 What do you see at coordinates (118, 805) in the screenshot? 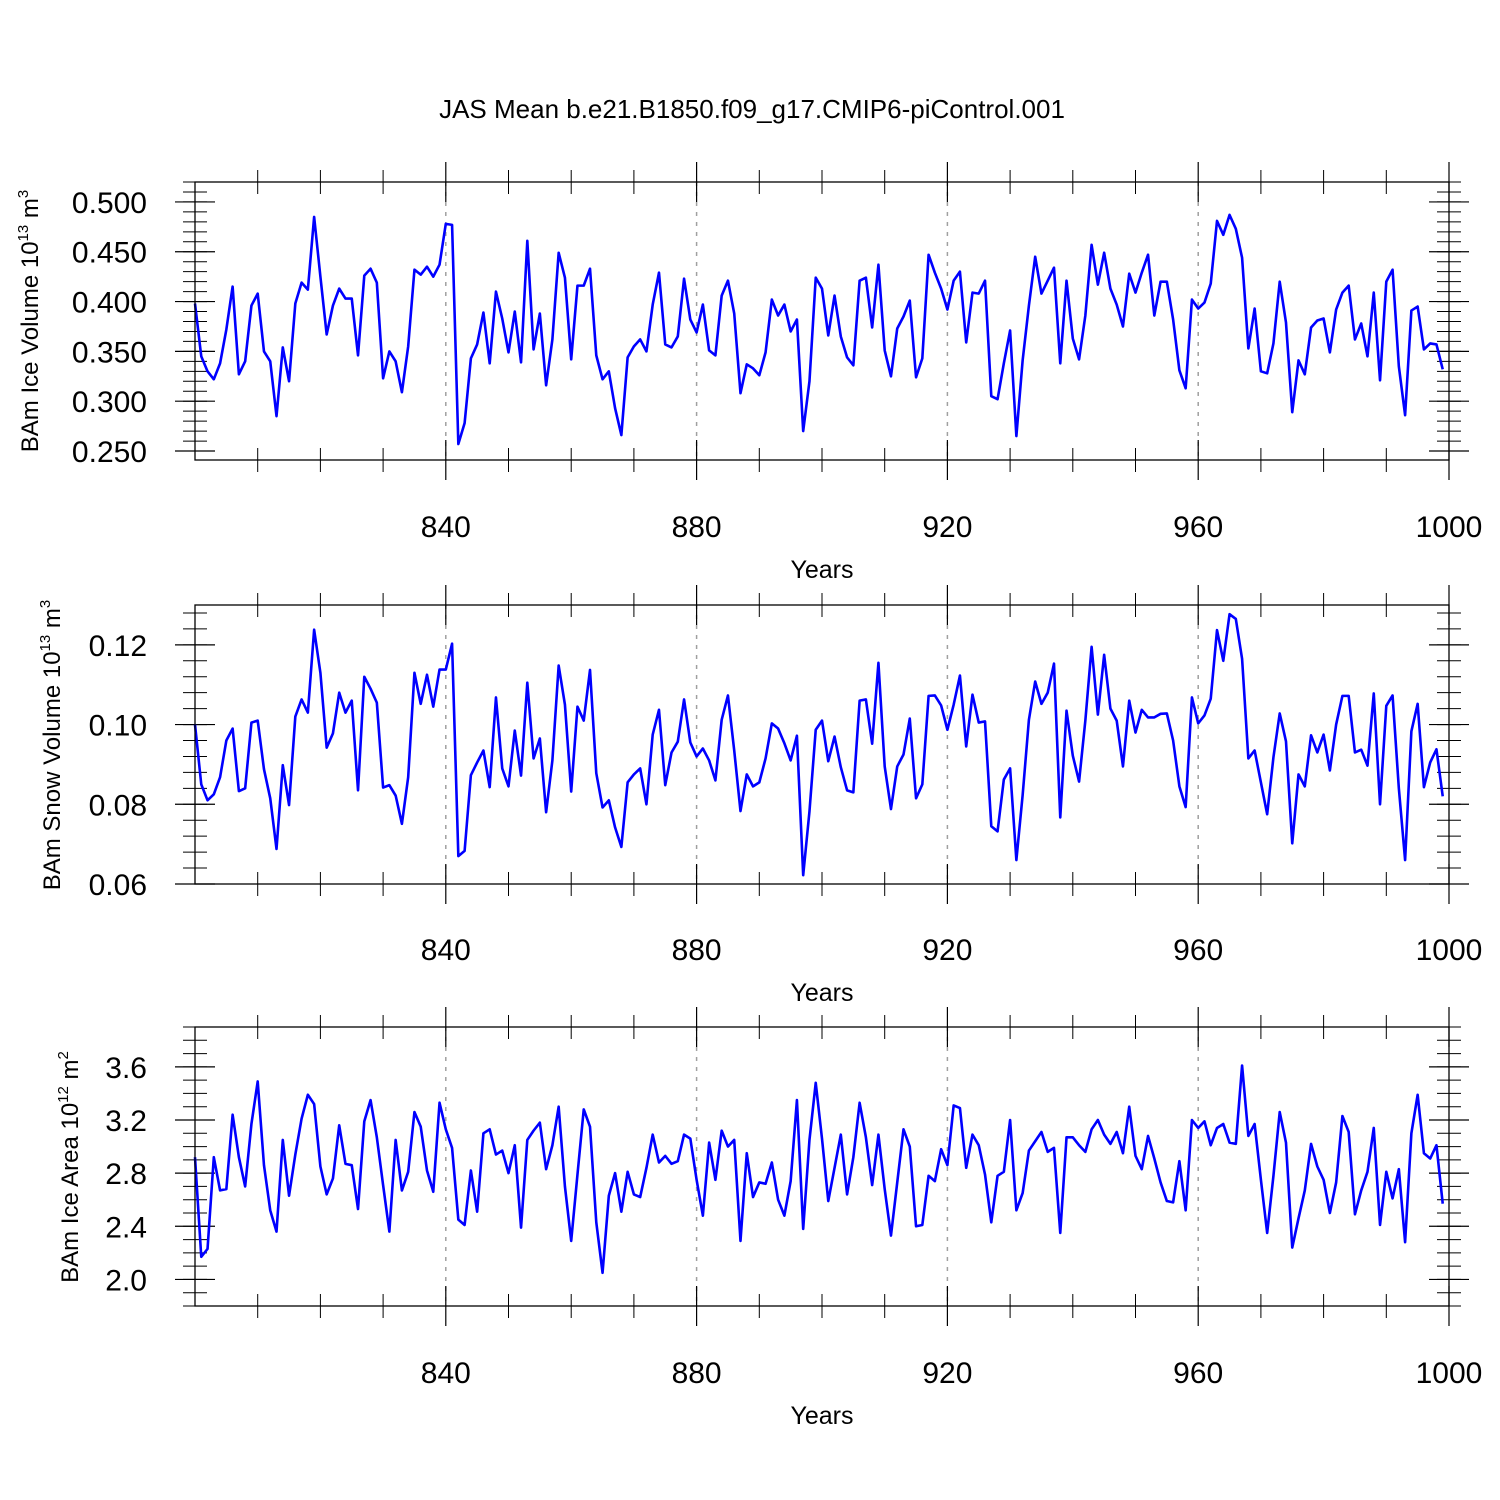
I see `y-tick-label: 0.08` at bounding box center [118, 805].